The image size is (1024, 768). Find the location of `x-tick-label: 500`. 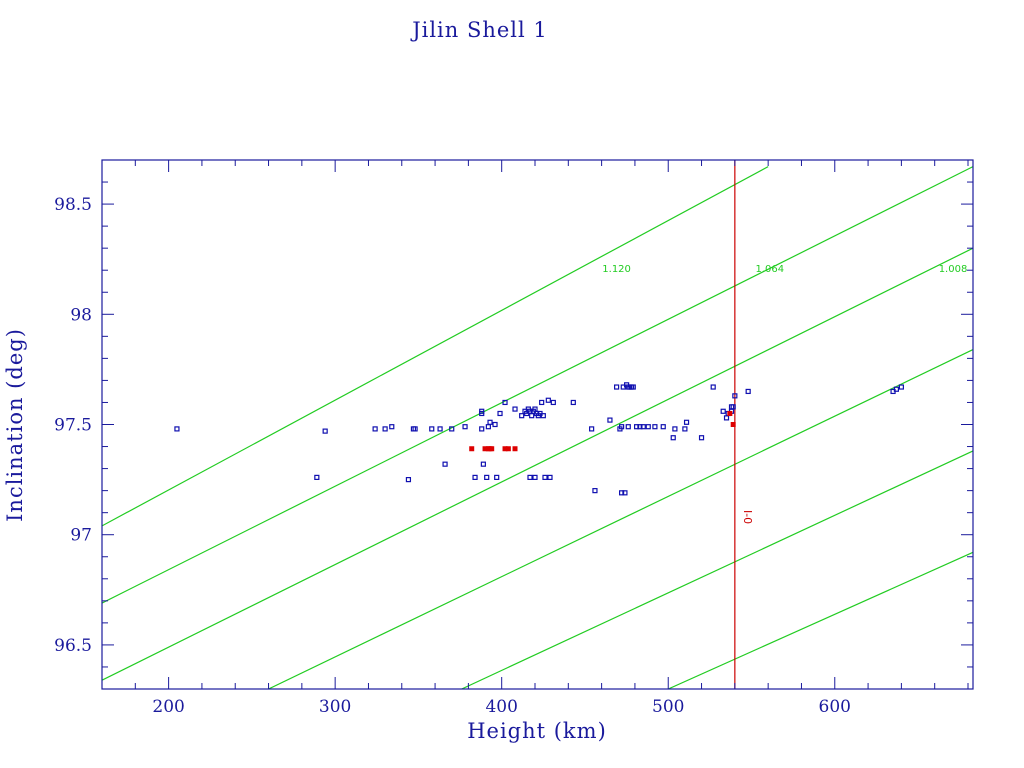

x-tick-label: 500 is located at coordinates (668, 707).